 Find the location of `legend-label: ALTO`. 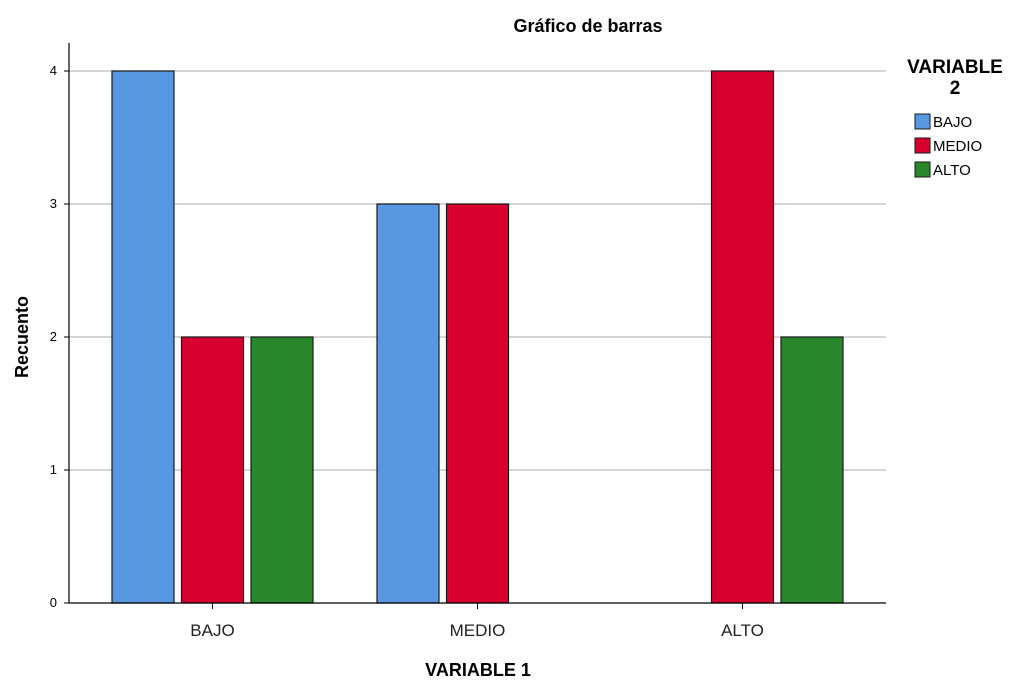

legend-label: ALTO is located at coordinates (952, 170).